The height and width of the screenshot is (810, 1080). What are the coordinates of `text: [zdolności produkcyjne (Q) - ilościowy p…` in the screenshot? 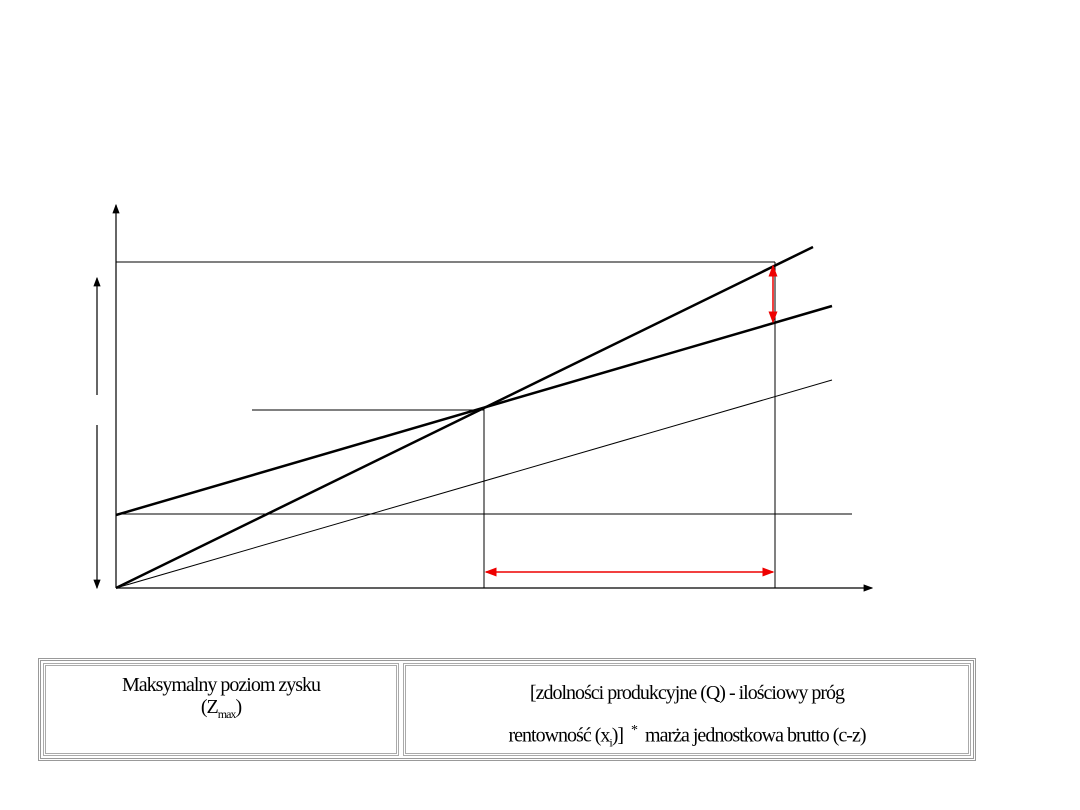 It's located at (687, 693).